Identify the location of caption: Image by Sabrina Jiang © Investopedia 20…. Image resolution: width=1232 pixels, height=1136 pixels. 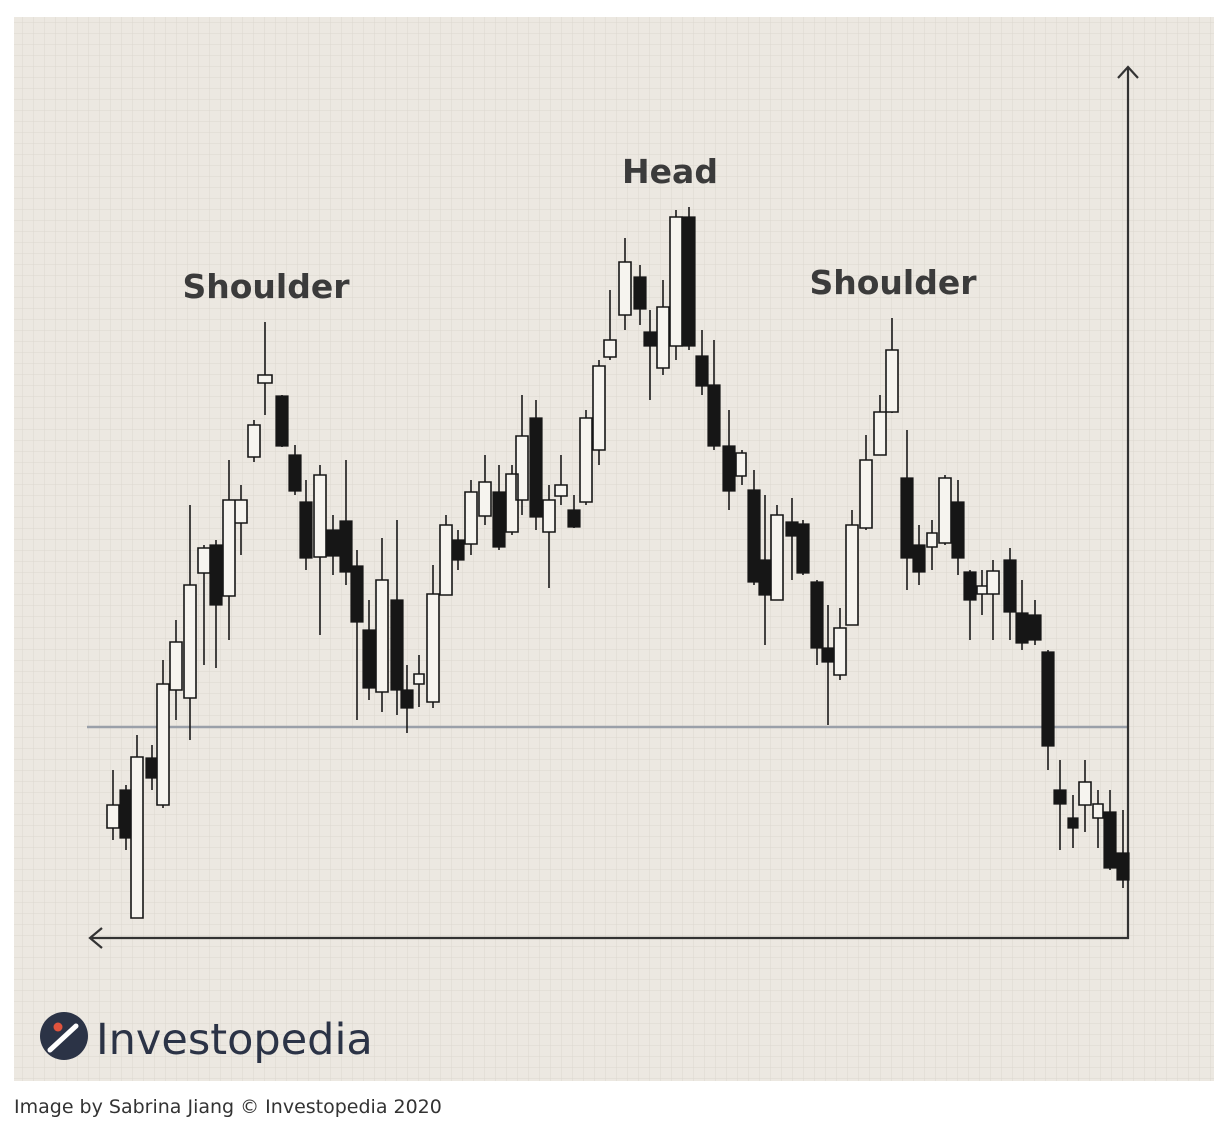
(228, 1107).